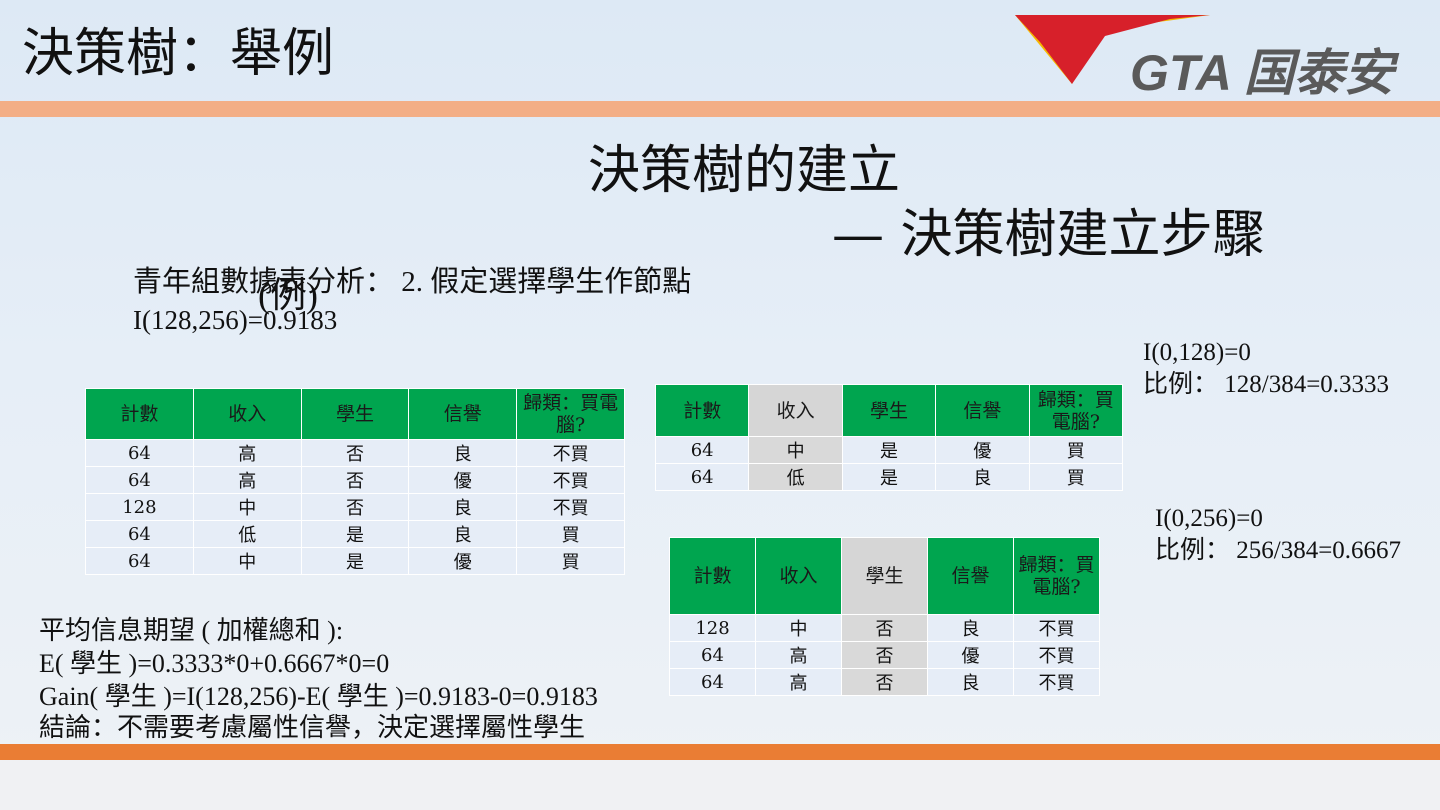 The width and height of the screenshot is (1440, 810). I want to click on slide-main-title: 決策樹的建立, so click(744, 171).